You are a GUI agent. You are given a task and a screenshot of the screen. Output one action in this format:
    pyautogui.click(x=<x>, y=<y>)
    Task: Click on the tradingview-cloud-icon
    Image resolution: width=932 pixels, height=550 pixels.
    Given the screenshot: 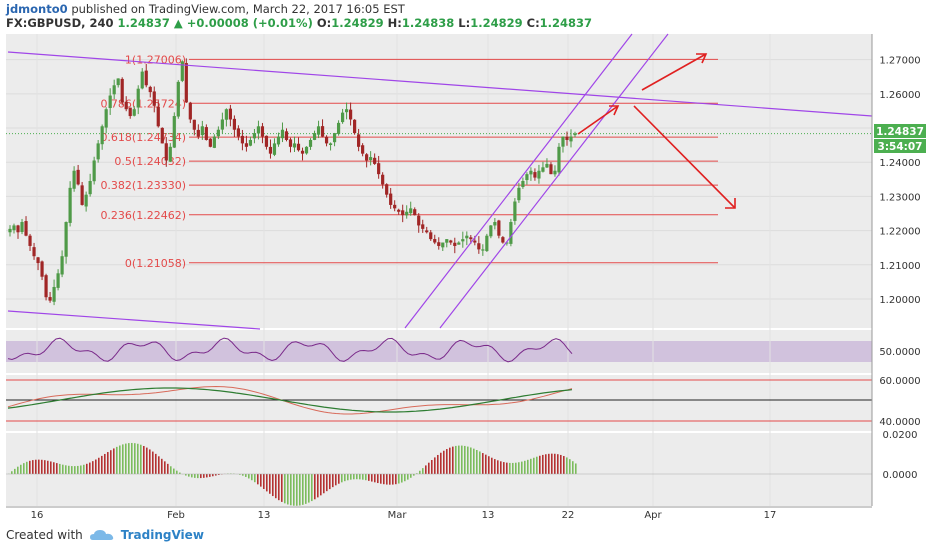 What is the action you would take?
    pyautogui.click(x=101, y=535)
    